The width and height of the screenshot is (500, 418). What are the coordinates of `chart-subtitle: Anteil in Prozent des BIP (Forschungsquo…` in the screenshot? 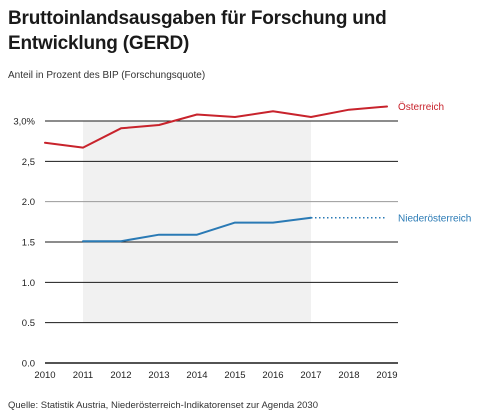 It's located at (107, 75).